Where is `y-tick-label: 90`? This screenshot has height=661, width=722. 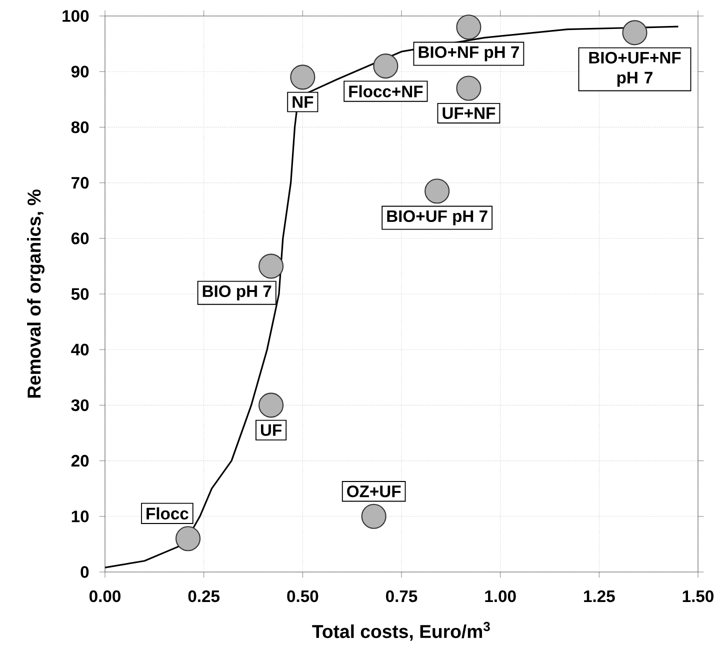
y-tick-label: 90 is located at coordinates (80, 72).